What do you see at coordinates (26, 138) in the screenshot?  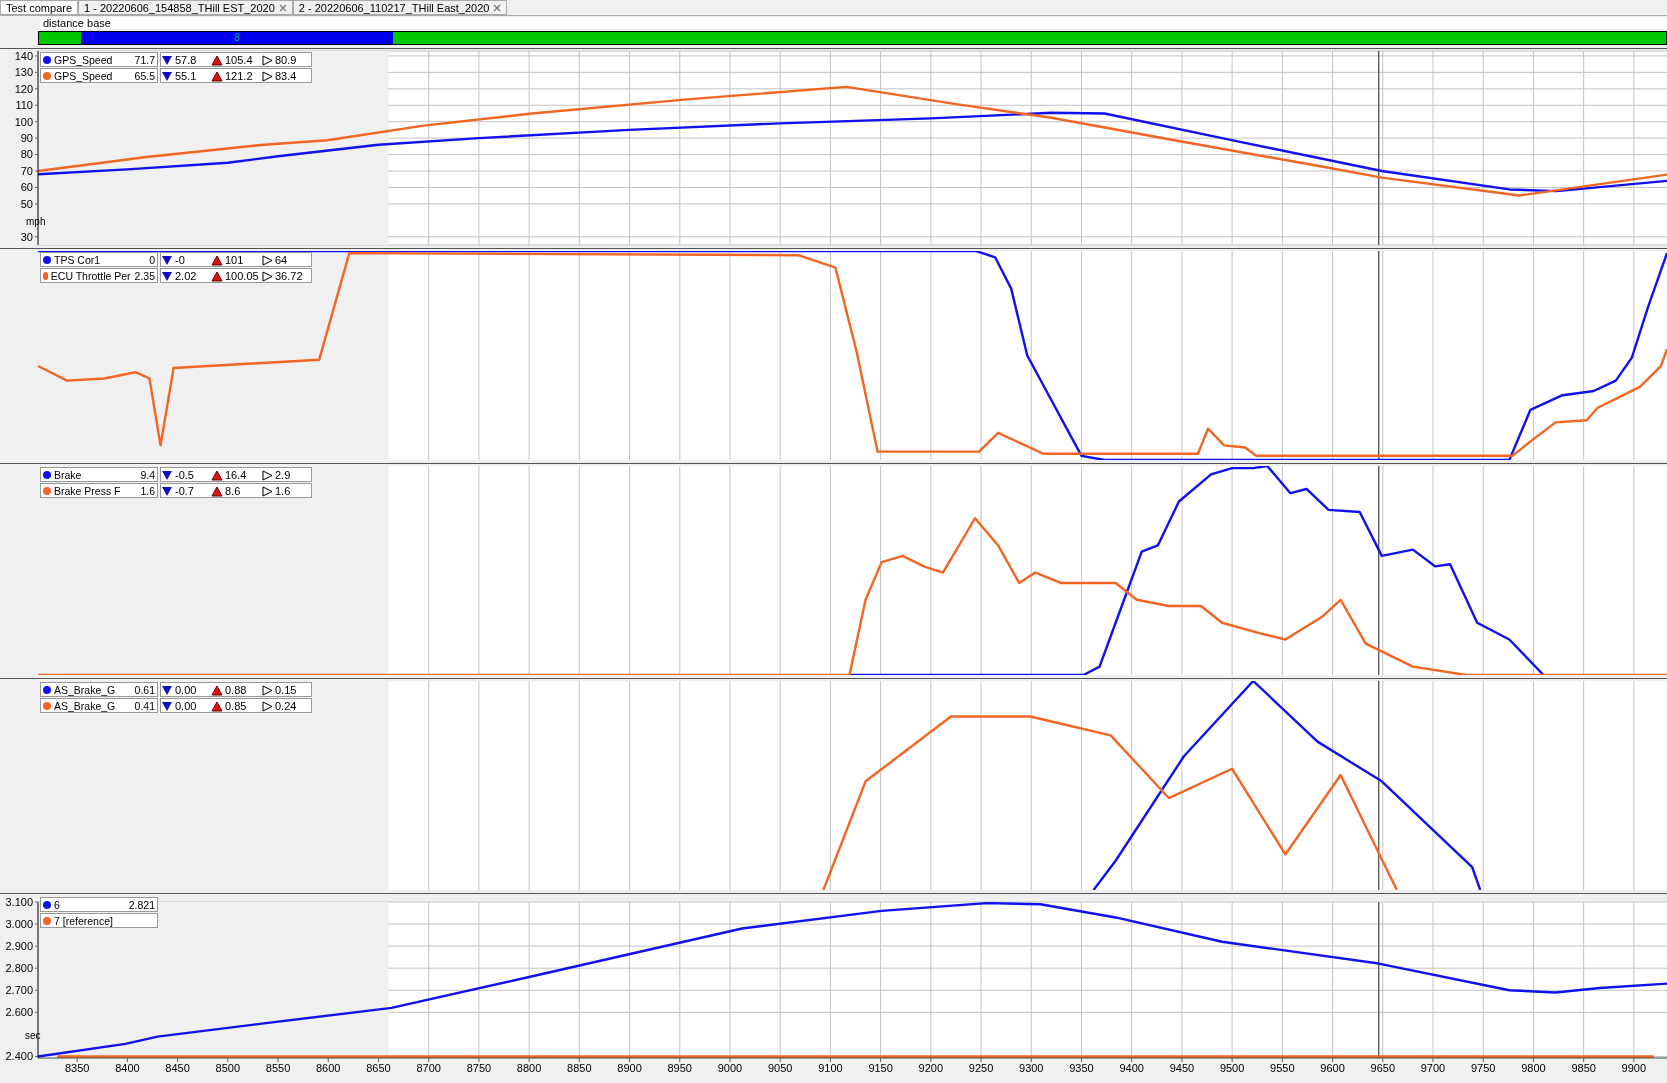 I see `y-tick-label: 90` at bounding box center [26, 138].